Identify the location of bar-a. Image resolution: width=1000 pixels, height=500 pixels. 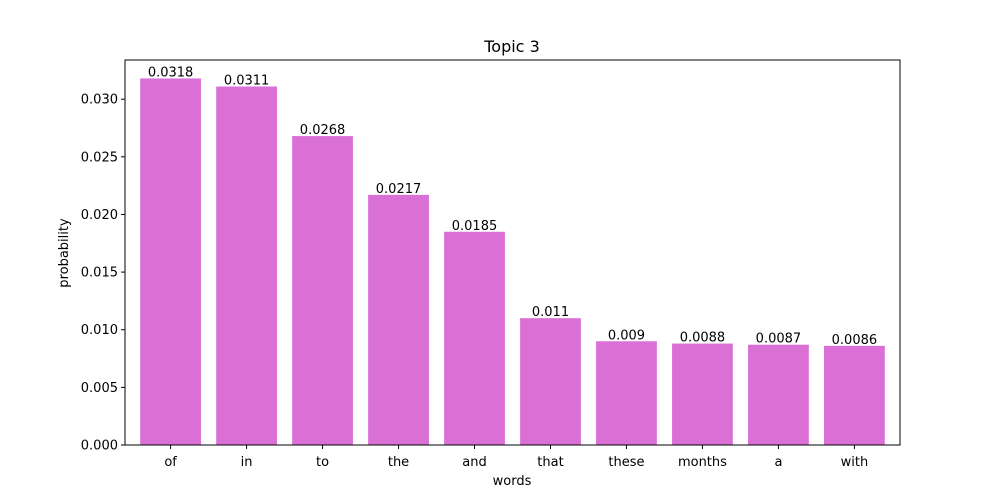
(778, 394).